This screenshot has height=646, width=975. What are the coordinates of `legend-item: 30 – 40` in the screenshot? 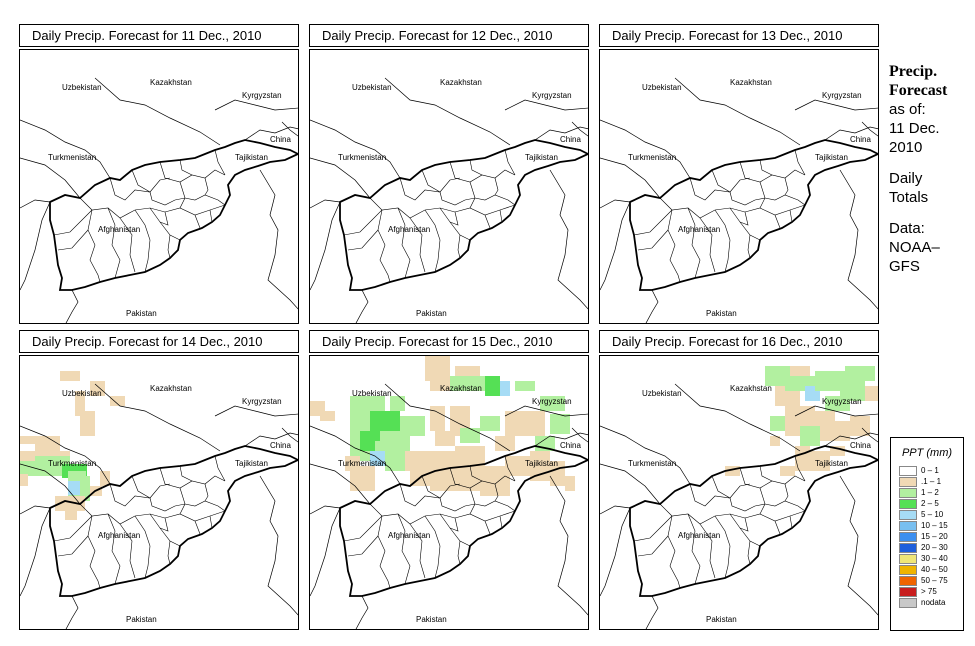 It's located at (931, 558).